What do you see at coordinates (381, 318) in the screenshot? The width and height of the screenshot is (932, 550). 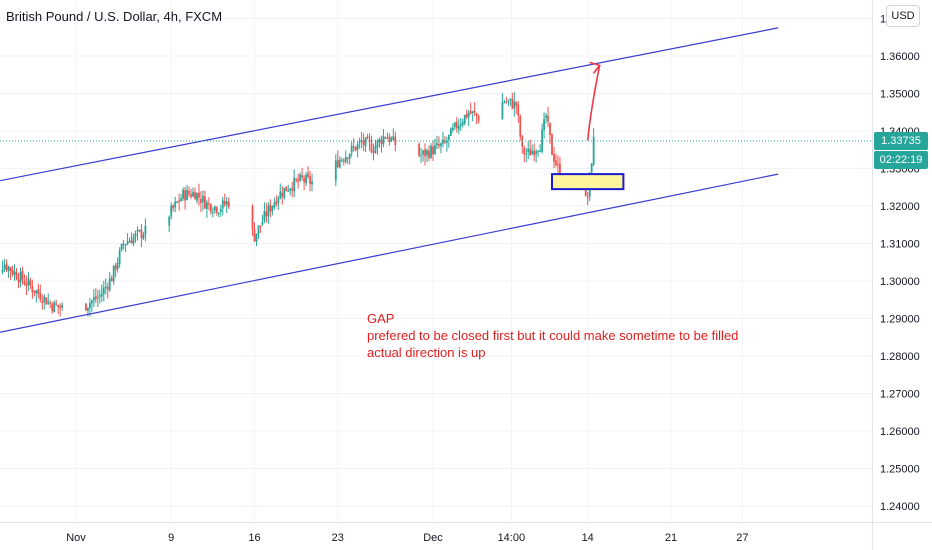 I see `annotation-line-1: GAP` at bounding box center [381, 318].